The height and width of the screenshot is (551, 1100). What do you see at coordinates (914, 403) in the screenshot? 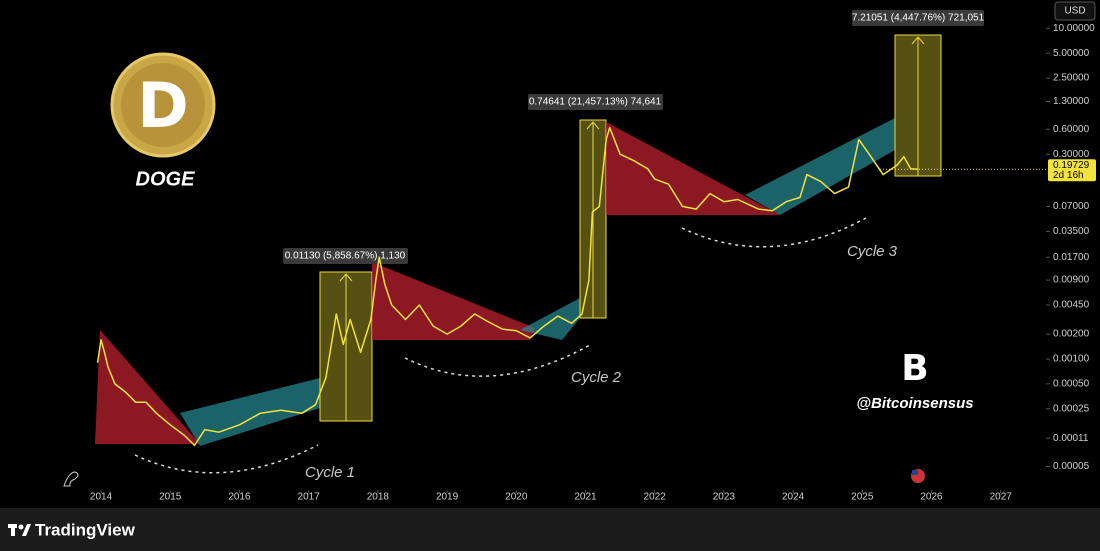
I see `watermark: @Bitcoinsensus` at bounding box center [914, 403].